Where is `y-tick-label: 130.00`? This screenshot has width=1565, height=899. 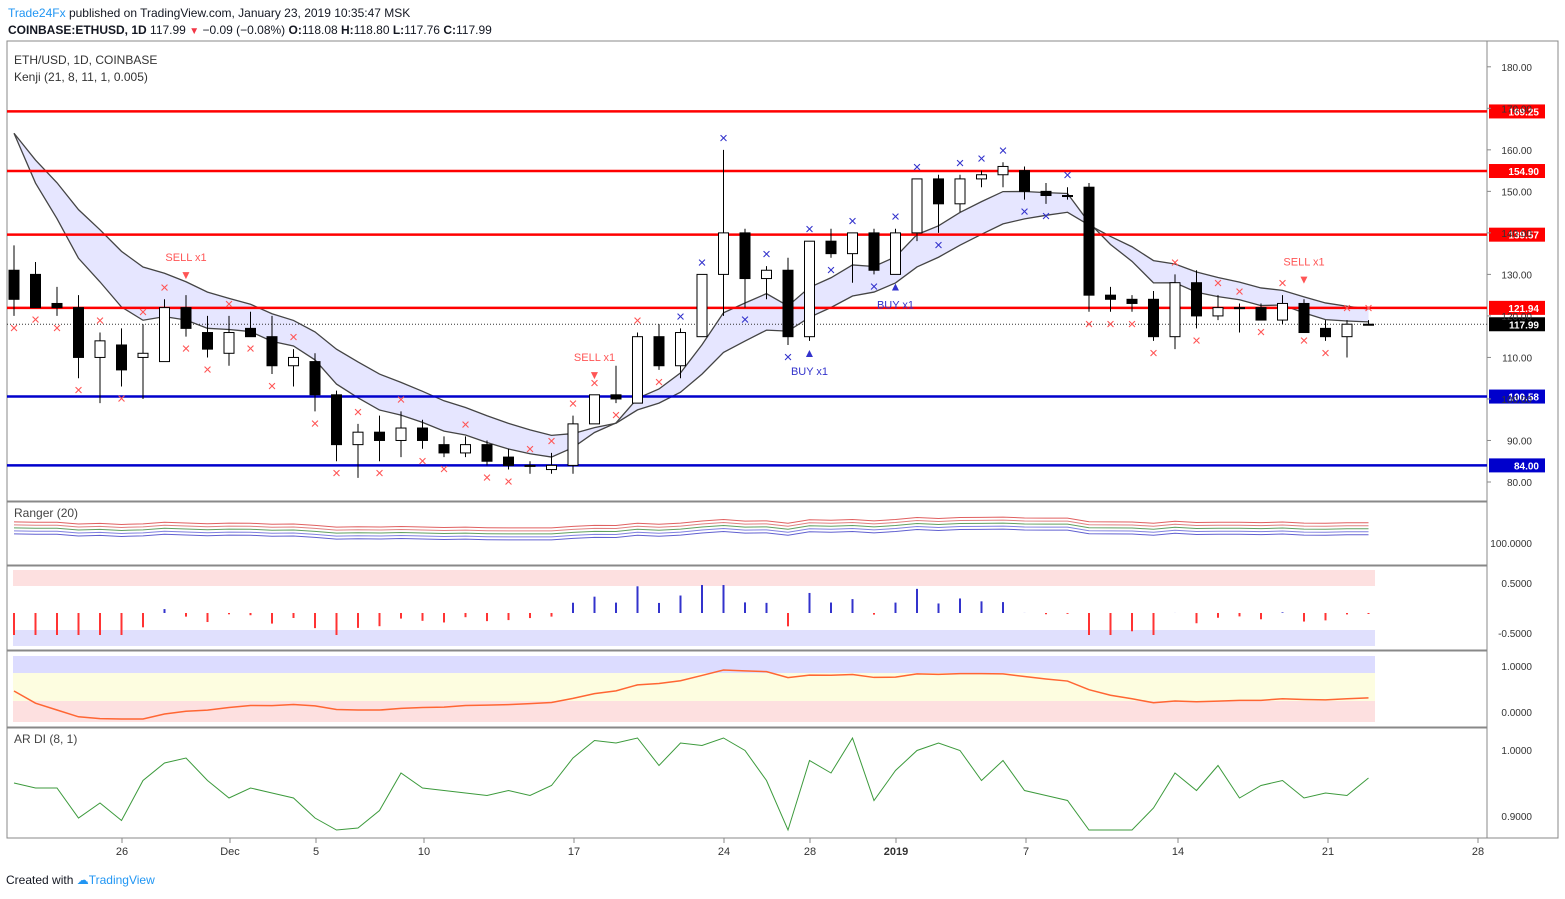 y-tick-label: 130.00 is located at coordinates (1516, 275).